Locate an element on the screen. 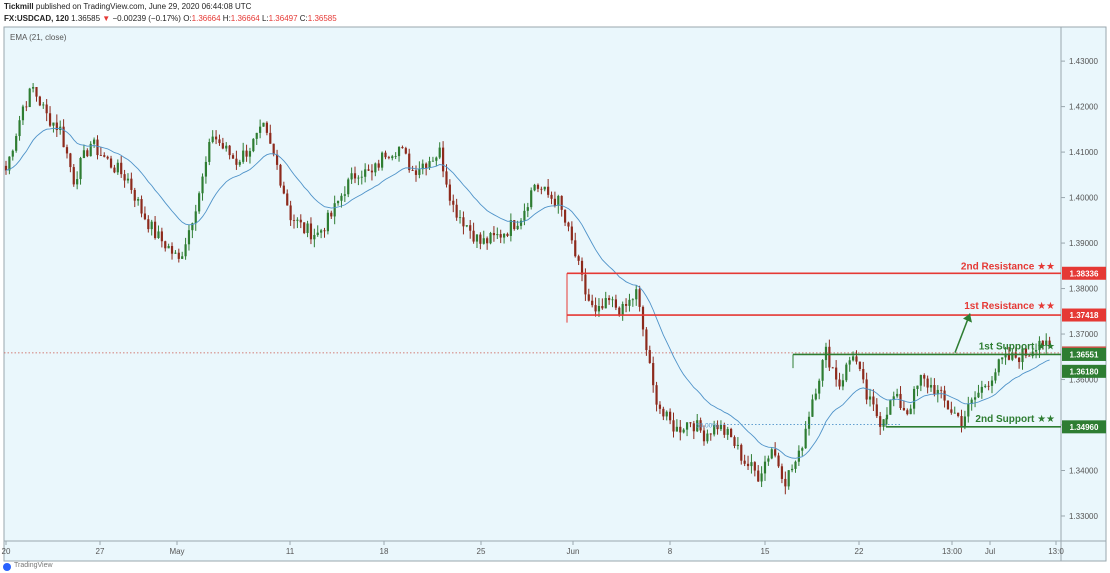 Image resolution: width=1110 pixels, height=573 pixels. symbol: FX:USDCAD, 120 is located at coordinates (36, 18).